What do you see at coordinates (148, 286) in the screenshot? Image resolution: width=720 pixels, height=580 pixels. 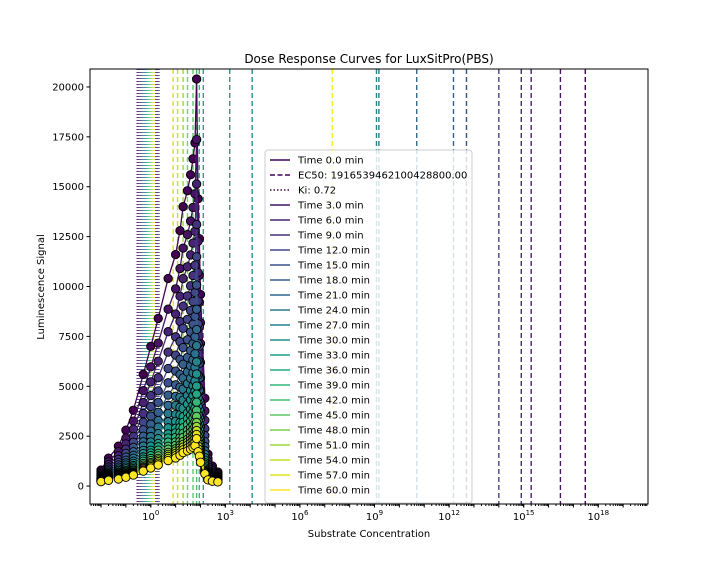 I see `ki-lines` at bounding box center [148, 286].